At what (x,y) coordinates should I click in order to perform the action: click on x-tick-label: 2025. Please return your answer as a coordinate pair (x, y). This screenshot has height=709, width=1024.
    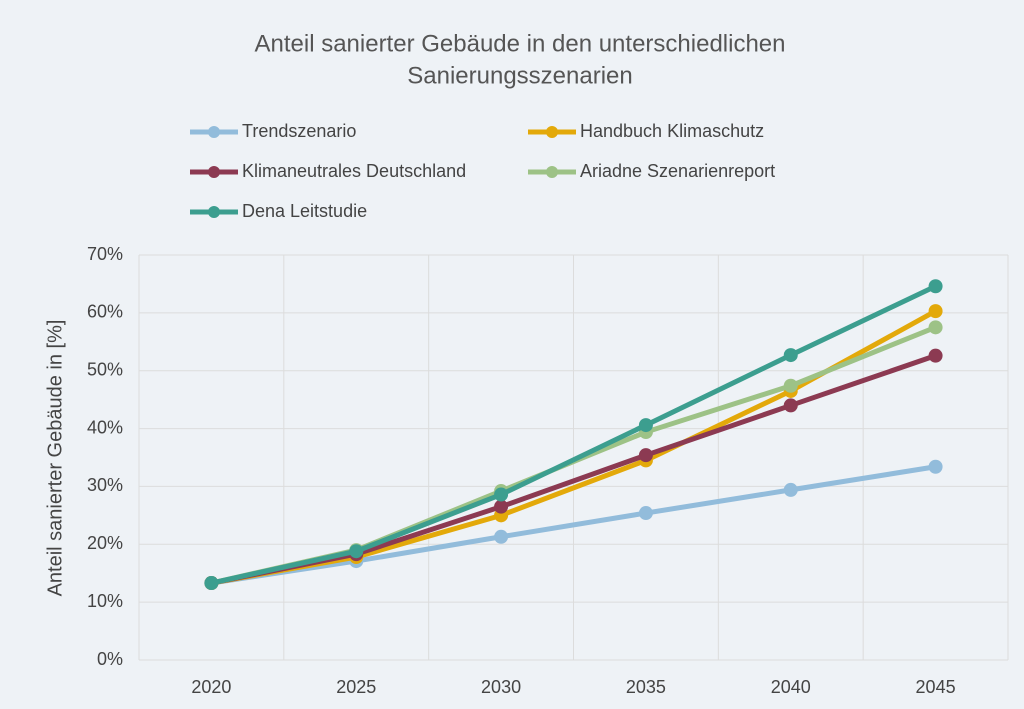
    Looking at the image, I should click on (356, 687).